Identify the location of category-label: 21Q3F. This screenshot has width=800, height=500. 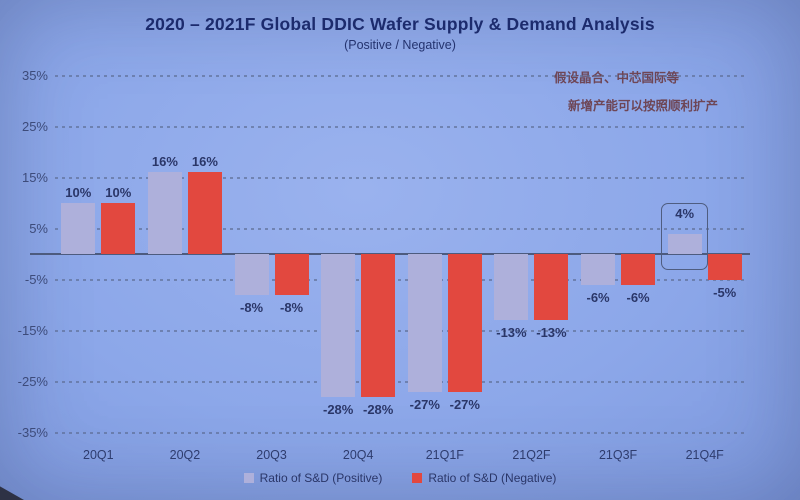
(618, 455).